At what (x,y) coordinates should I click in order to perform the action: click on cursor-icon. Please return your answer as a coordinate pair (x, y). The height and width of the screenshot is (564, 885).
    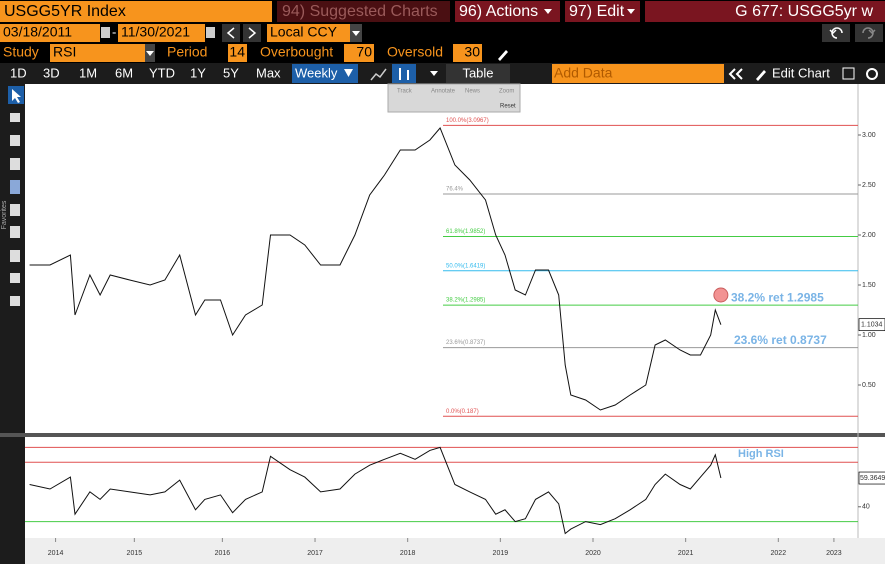
    Looking at the image, I should click on (16, 96).